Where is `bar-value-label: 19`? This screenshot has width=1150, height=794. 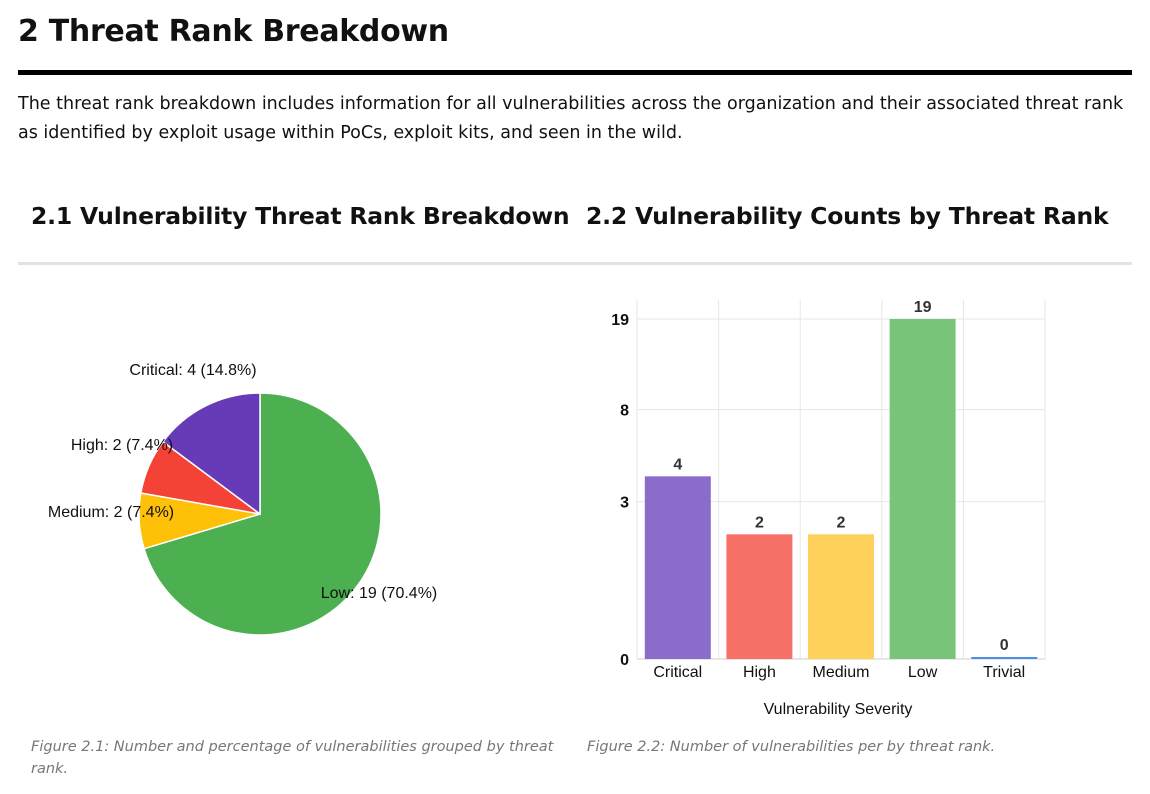
bar-value-label: 19 is located at coordinates (923, 307).